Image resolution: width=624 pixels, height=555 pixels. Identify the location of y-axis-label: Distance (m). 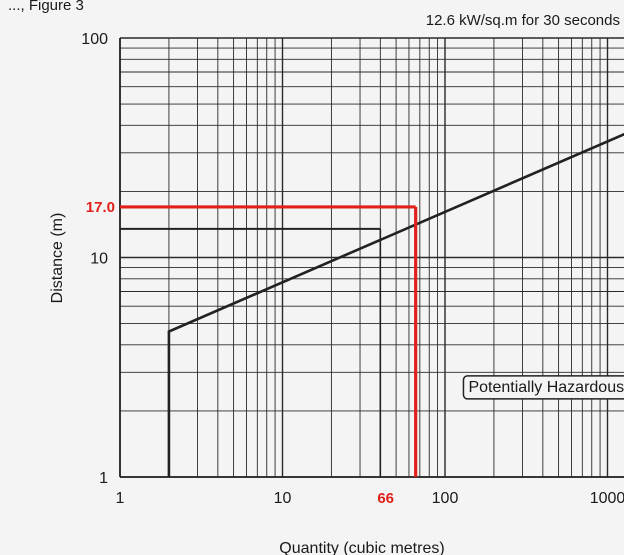
(57, 258).